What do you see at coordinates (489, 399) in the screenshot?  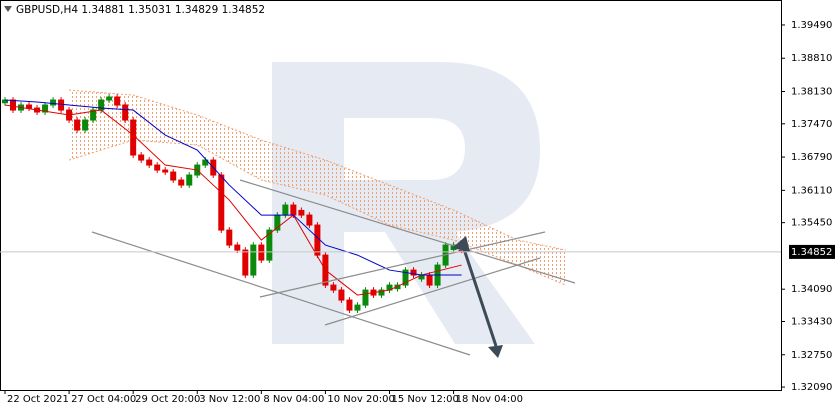 I see `x-tick-label: 18 Nov 04:00` at bounding box center [489, 399].